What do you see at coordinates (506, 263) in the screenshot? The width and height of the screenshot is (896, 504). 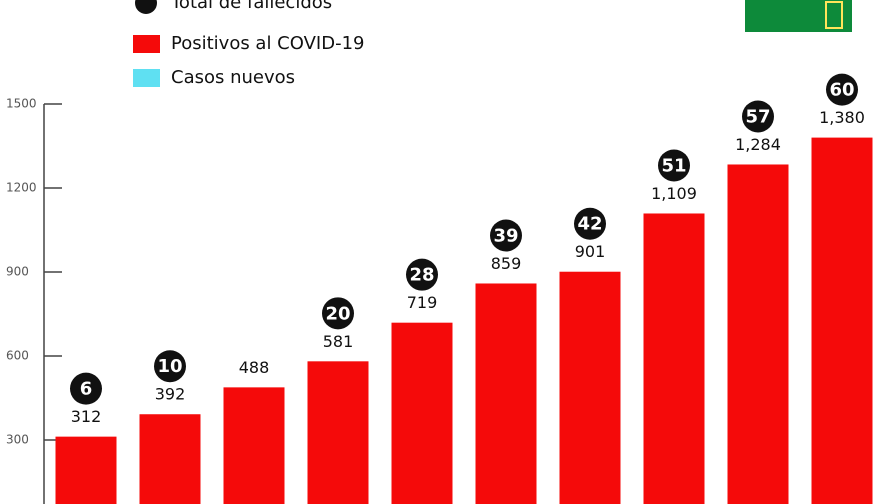 I see `value-label: 859` at bounding box center [506, 263].